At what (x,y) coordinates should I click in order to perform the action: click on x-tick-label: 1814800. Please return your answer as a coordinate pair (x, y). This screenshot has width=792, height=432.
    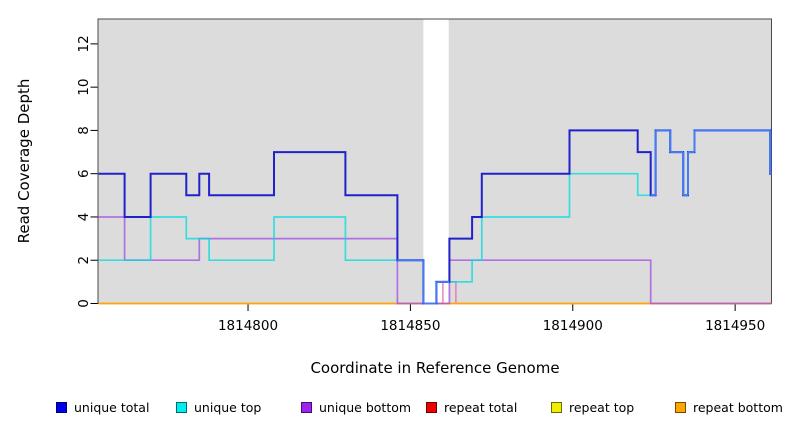
    Looking at the image, I should click on (248, 326).